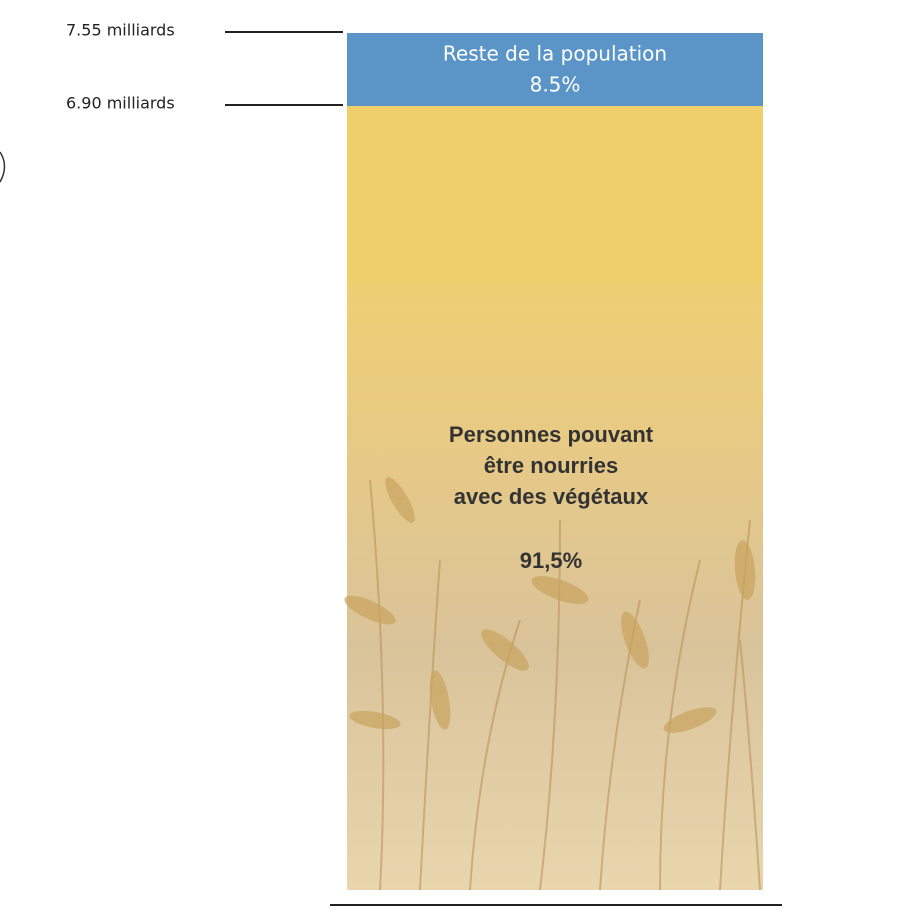 Image resolution: width=899 pixels, height=918 pixels. I want to click on top-segment, so click(555, 69).